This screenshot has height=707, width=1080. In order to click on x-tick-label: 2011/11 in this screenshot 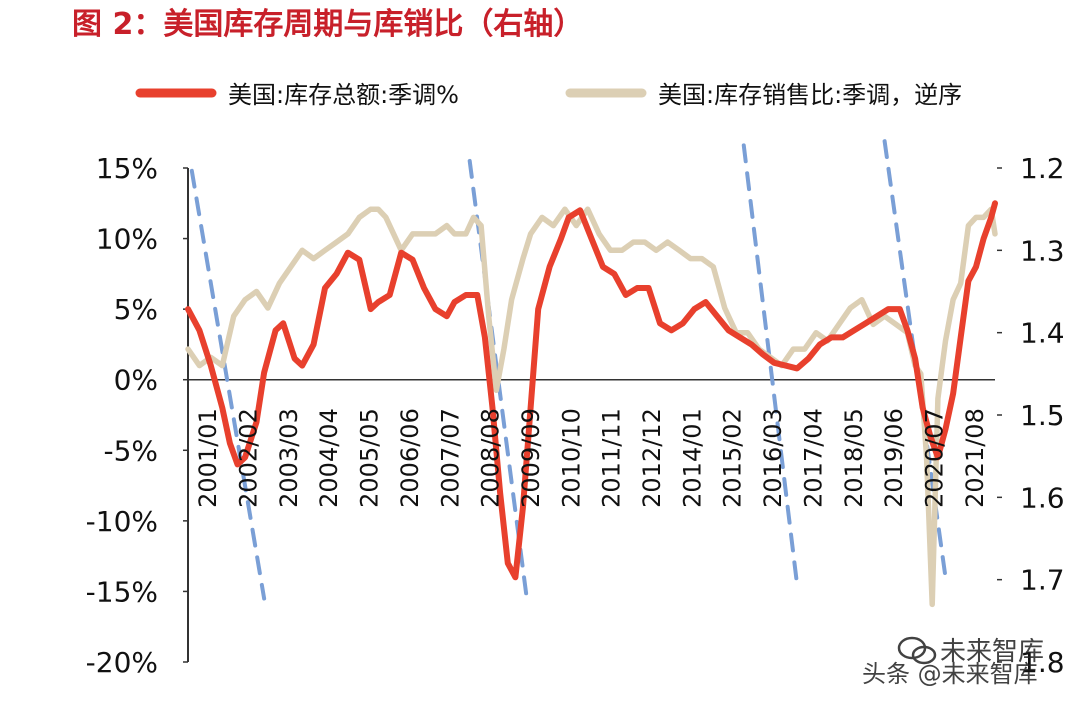, I will do `click(612, 458)`.